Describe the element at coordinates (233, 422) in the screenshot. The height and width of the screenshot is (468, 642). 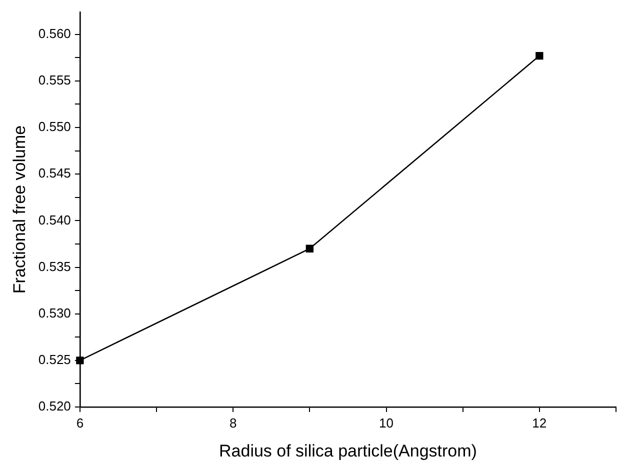
I see `x-tick-label: 8` at that location.